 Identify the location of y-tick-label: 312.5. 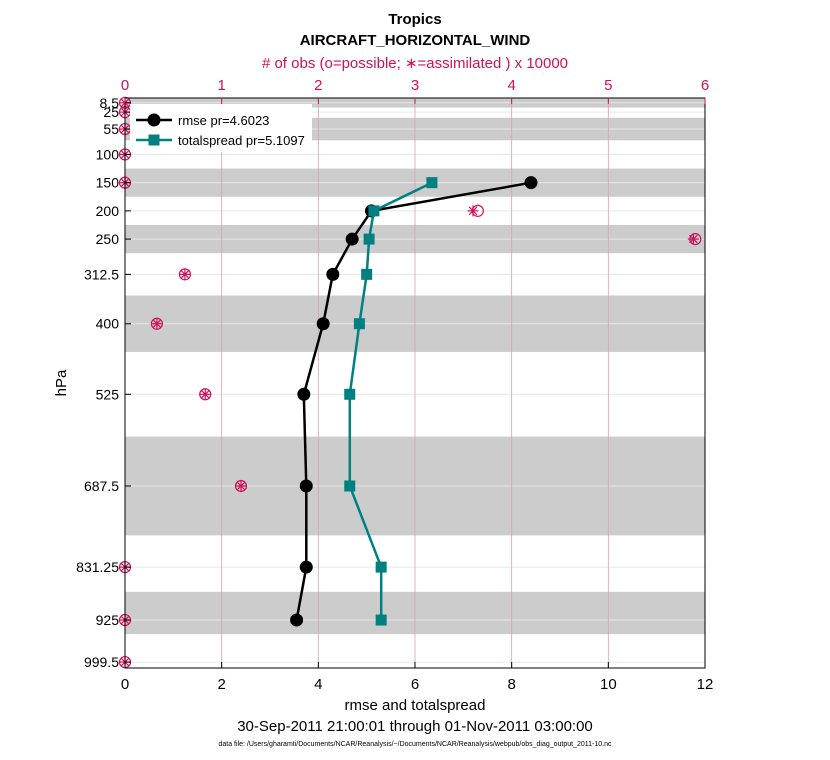
(101, 274).